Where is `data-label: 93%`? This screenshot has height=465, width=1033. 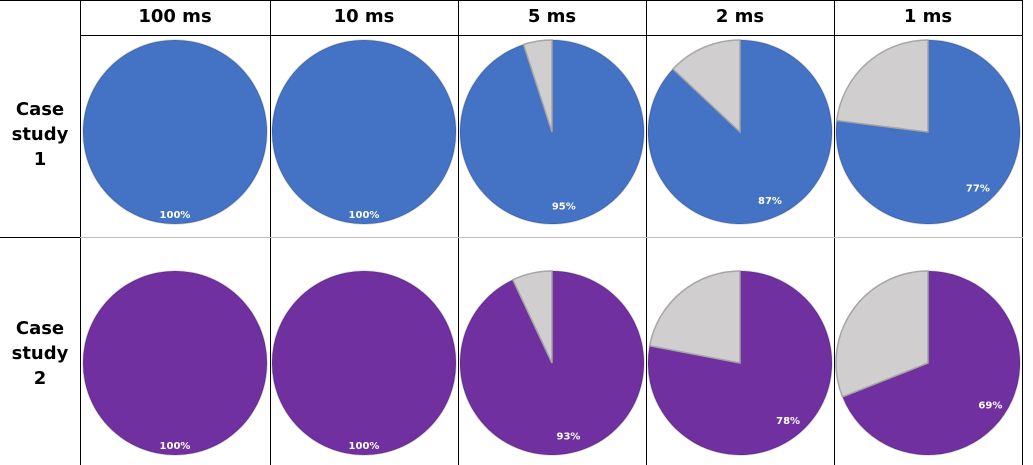
data-label: 93% is located at coordinates (568, 437).